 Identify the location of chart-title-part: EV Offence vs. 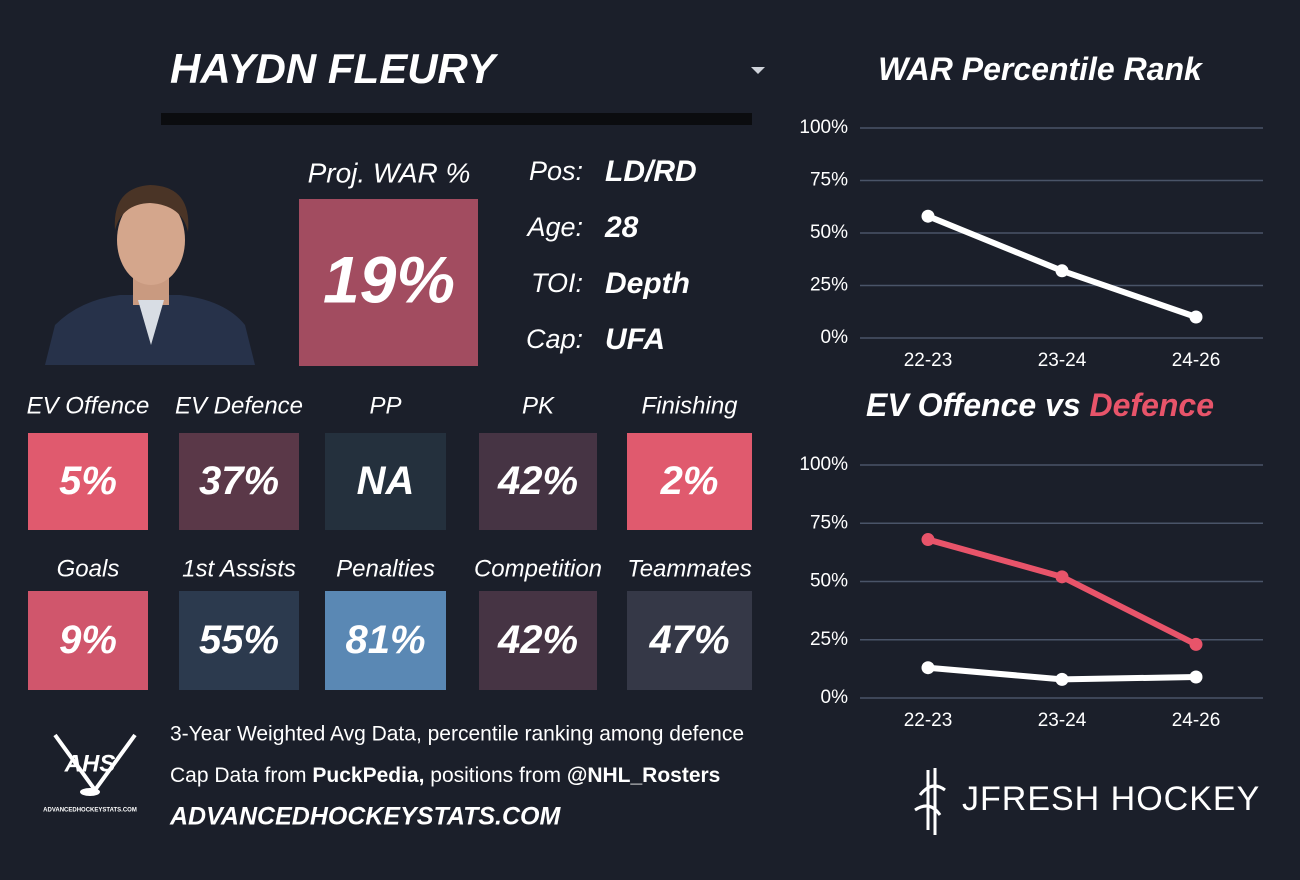
(978, 405).